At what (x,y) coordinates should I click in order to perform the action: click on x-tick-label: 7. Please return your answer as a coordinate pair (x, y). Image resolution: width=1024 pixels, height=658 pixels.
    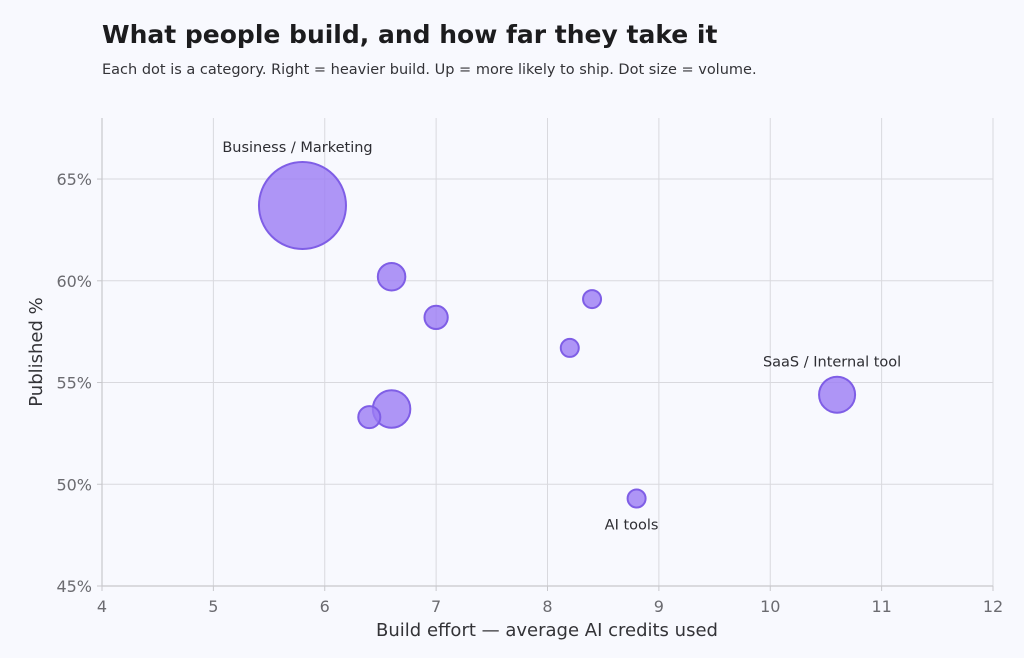
    Looking at the image, I should click on (436, 606).